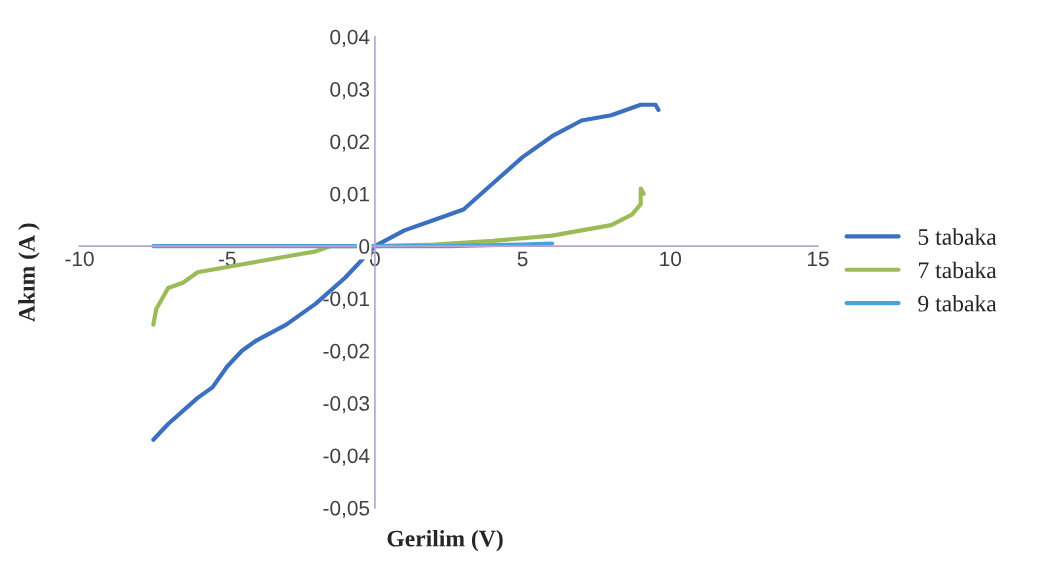 The height and width of the screenshot is (583, 1046). Describe the element at coordinates (346, 300) in the screenshot. I see `y-tick-label: -0,01` at that location.